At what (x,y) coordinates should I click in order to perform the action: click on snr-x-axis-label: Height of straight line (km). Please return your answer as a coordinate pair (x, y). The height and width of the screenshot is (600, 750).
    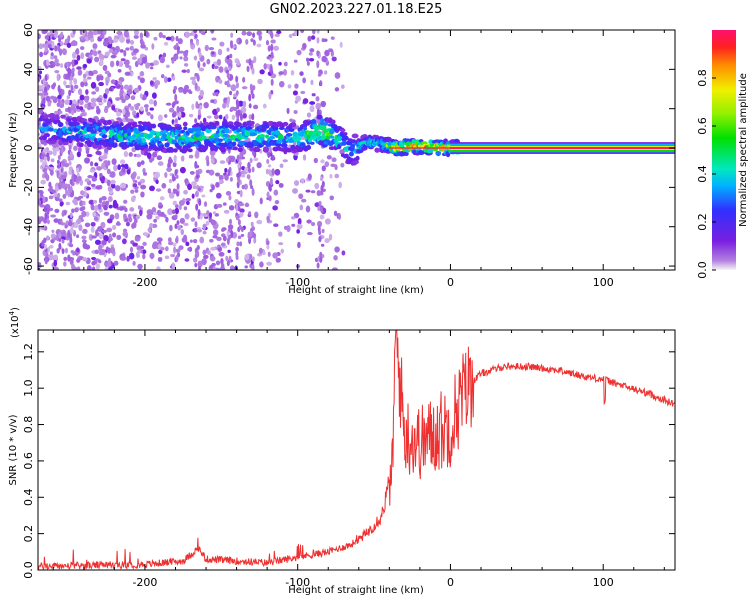
    Looking at the image, I should click on (356, 590).